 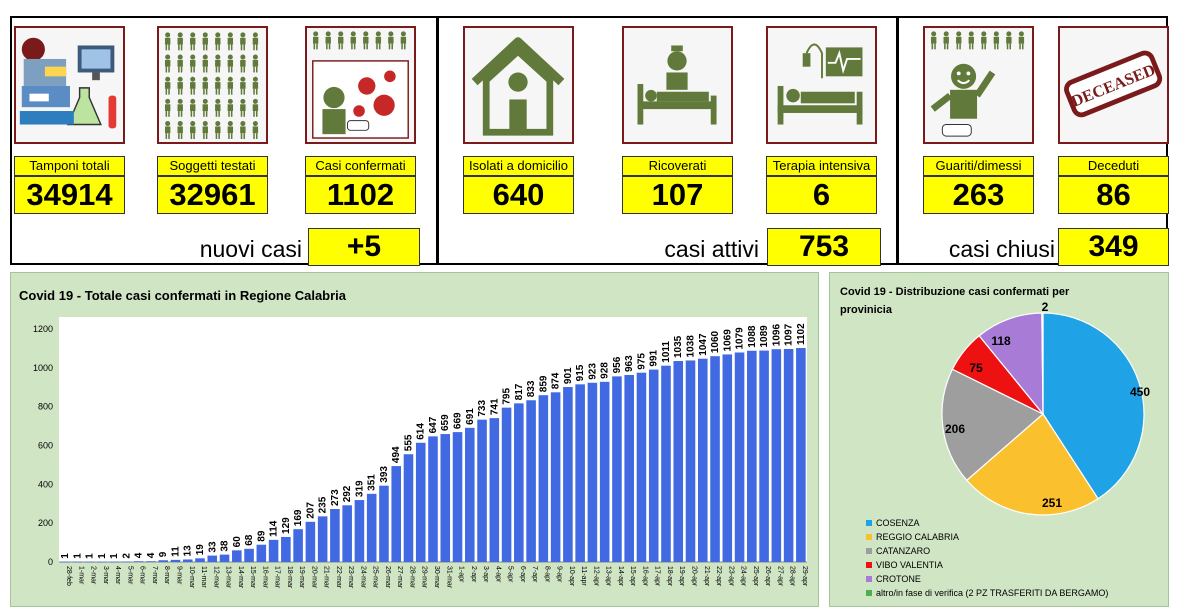 What do you see at coordinates (364, 247) in the screenshot?
I see `nuovi-casi-value: +5` at bounding box center [364, 247].